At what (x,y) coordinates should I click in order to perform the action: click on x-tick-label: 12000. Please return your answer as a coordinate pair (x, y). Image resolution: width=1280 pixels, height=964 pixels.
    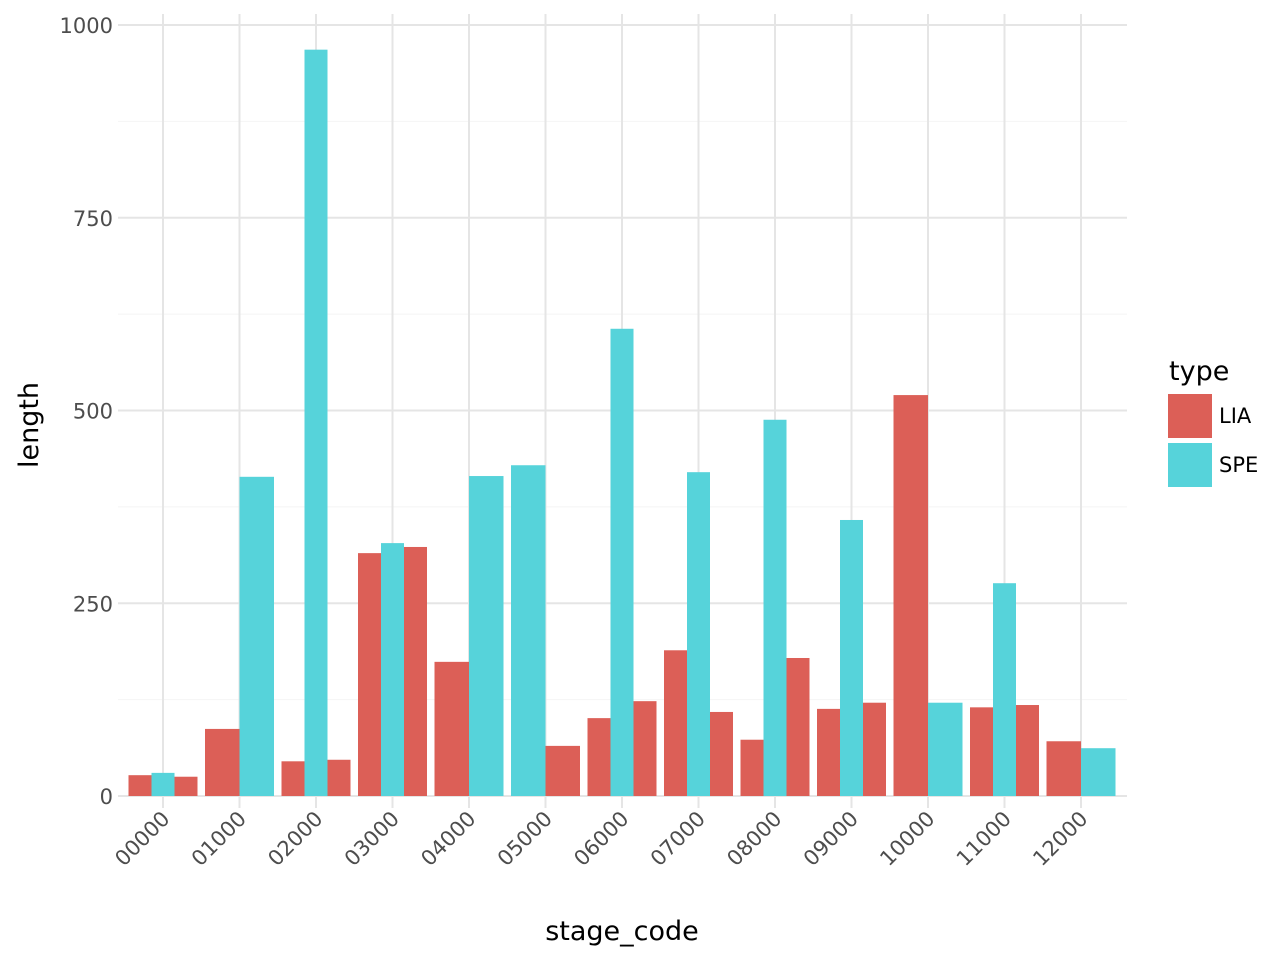
    Looking at the image, I should click on (1060, 839).